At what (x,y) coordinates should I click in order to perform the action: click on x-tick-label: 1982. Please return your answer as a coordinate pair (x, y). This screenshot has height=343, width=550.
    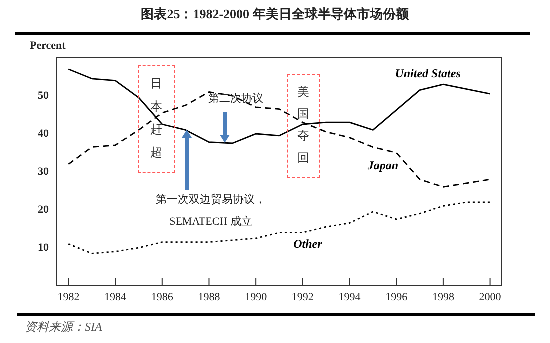
    Looking at the image, I should click on (69, 297).